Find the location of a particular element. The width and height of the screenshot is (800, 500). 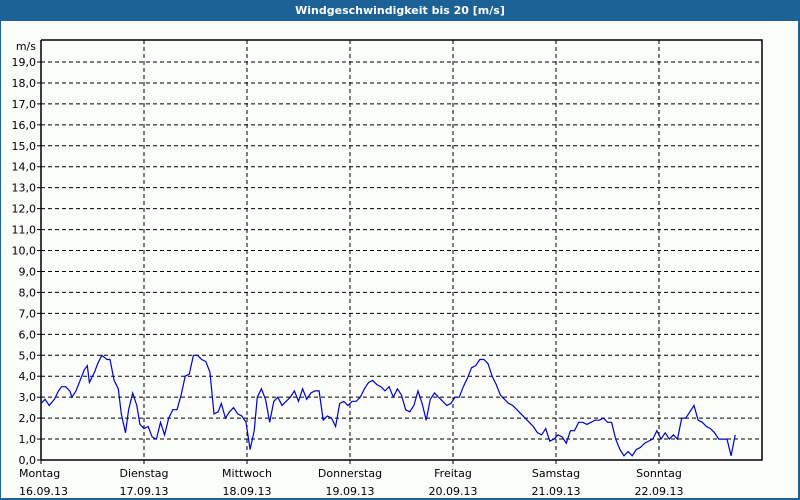

y-tick-label: 2,0 is located at coordinates (28, 418).